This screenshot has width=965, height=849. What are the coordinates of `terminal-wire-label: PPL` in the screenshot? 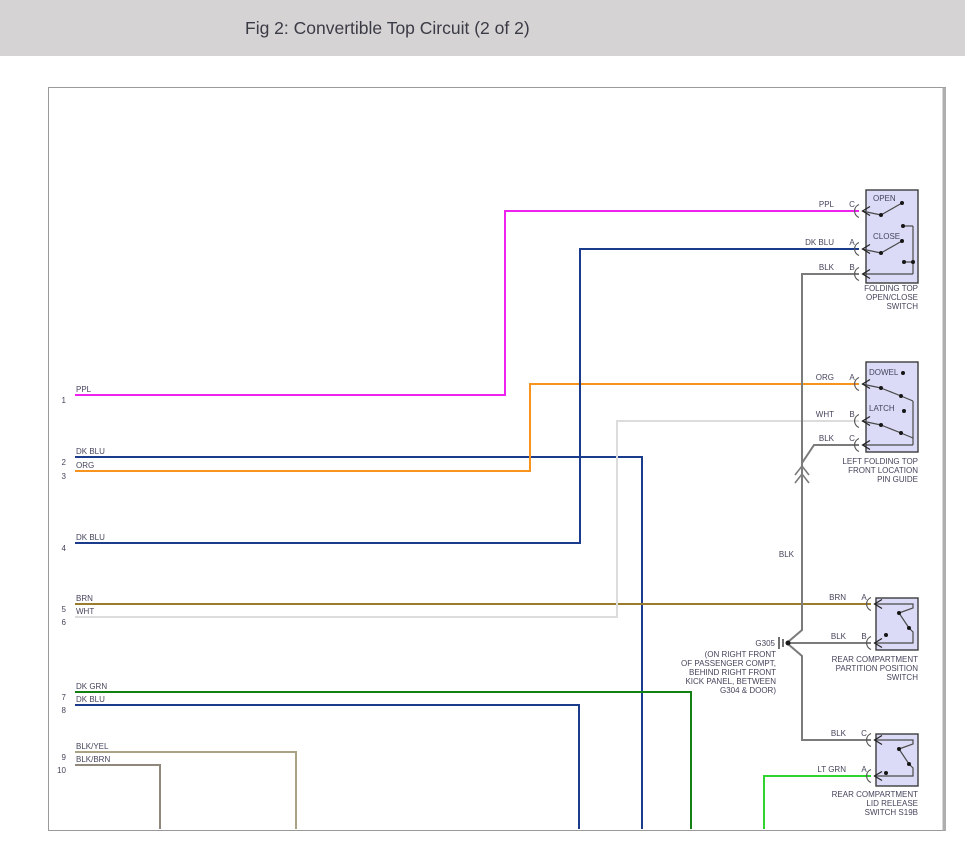 It's located at (827, 204).